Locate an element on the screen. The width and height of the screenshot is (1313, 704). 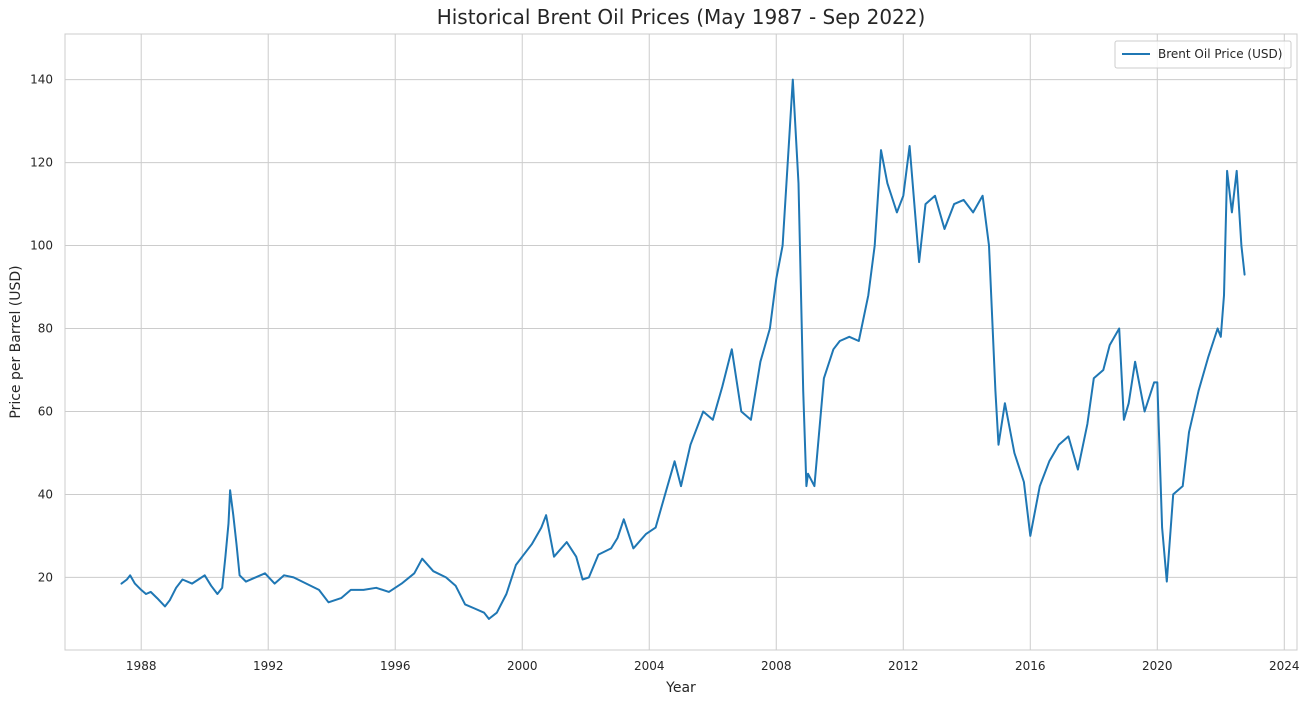
y-tick-label: 60 is located at coordinates (45, 411).